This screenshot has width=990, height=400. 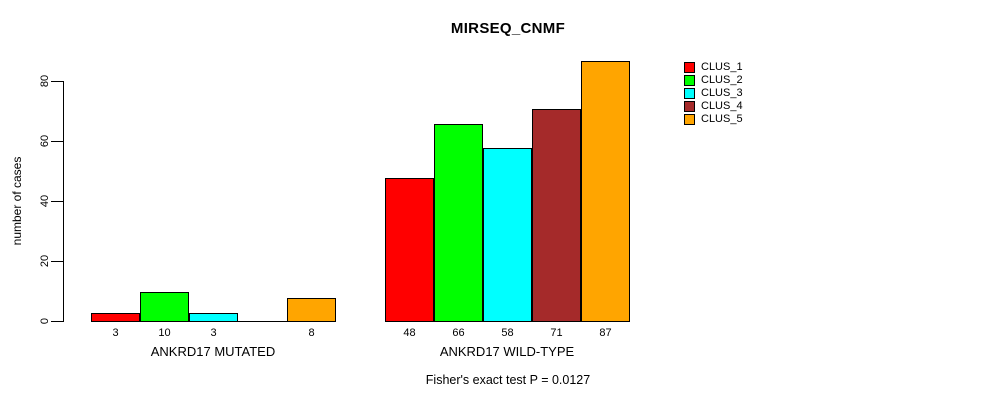 I want to click on fisher-test-annotation: Fisher's exact test P = 0.0127, so click(x=508, y=380).